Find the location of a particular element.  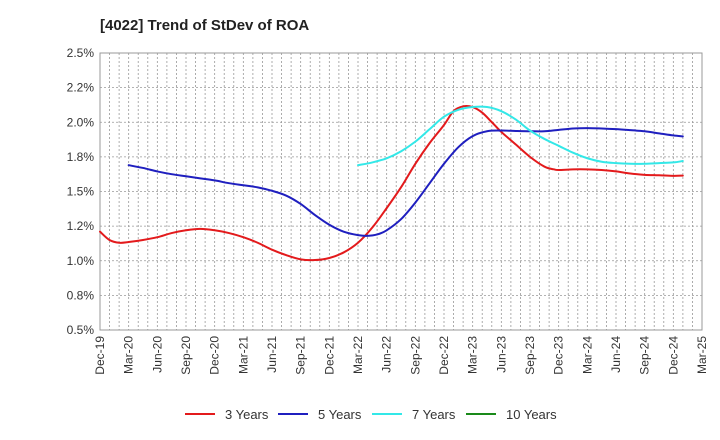

x-tick-label: Mar-22 is located at coordinates (358, 355).